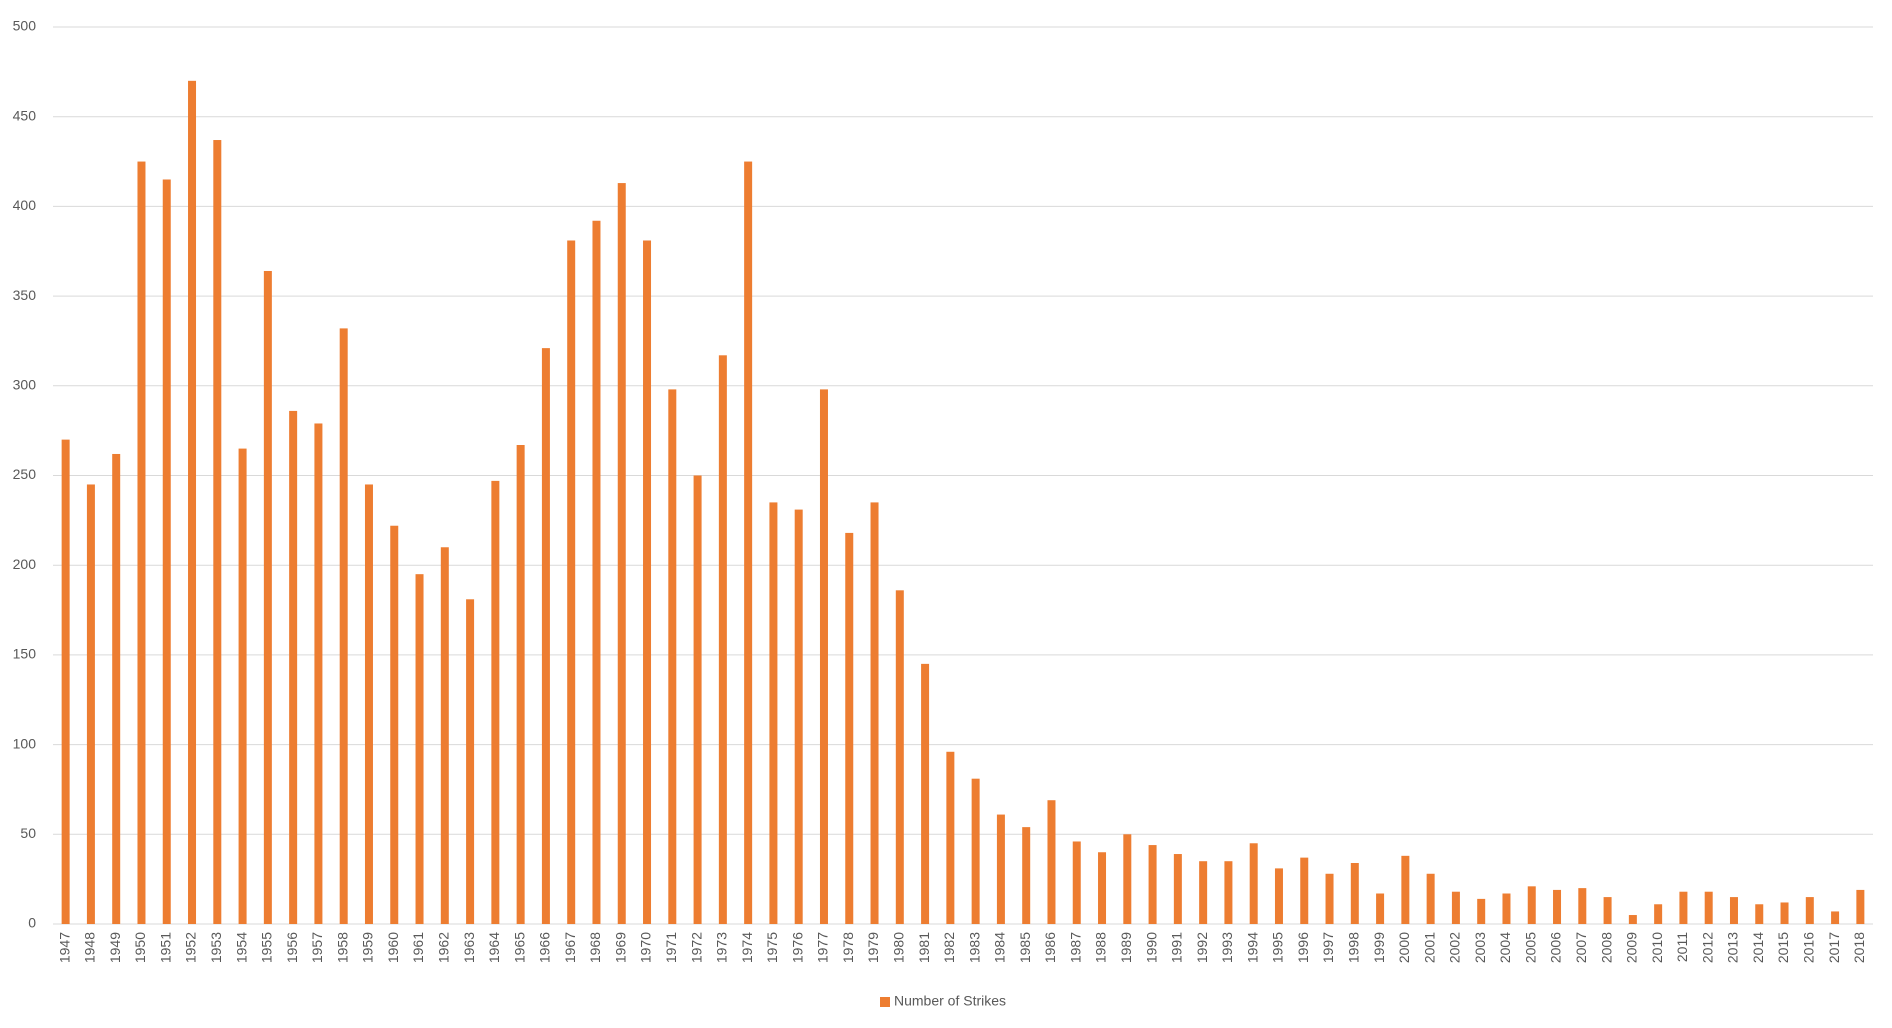 The width and height of the screenshot is (1892, 1028). What do you see at coordinates (25, 654) in the screenshot?
I see `y-tick-label: 150` at bounding box center [25, 654].